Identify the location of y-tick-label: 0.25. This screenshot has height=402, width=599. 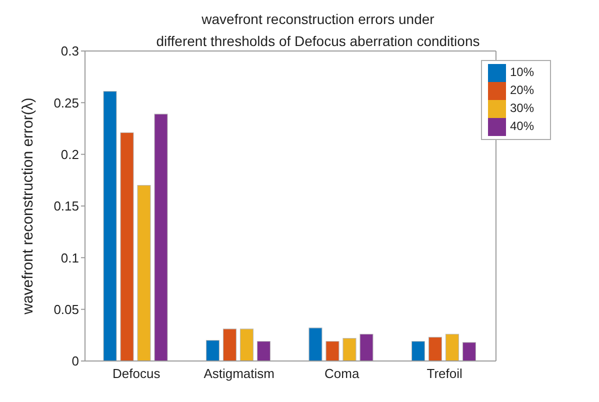
(66, 102).